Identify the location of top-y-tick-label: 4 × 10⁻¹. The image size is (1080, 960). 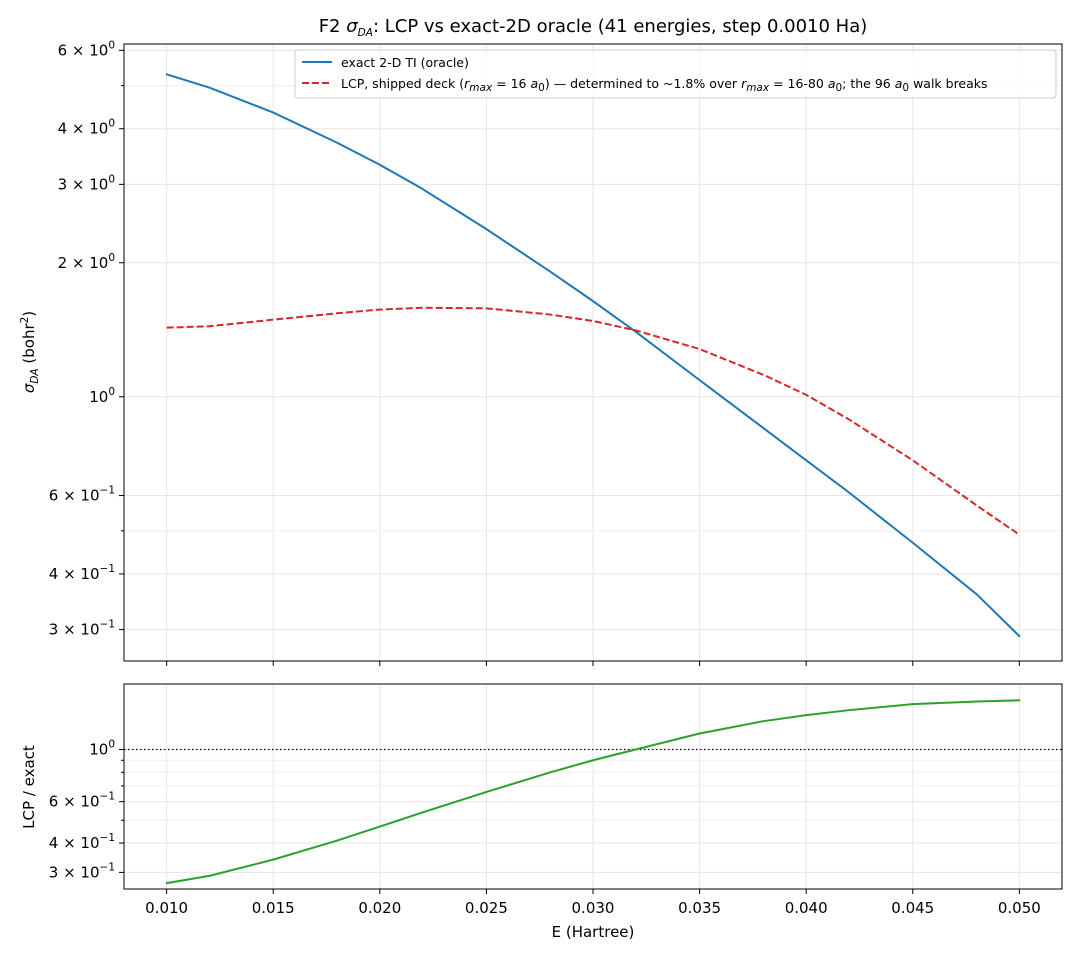
(82, 573).